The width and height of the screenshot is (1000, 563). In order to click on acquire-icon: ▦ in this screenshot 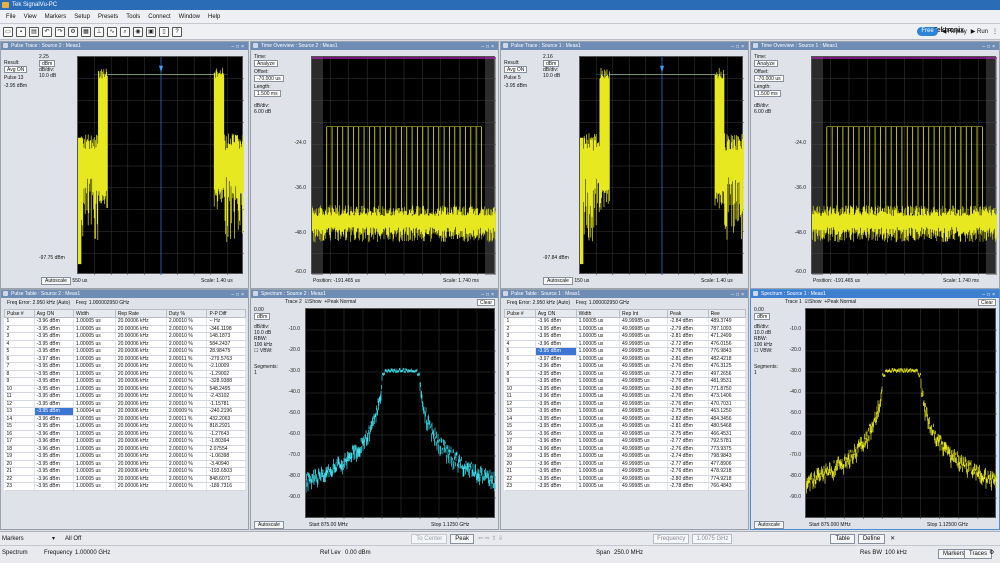, I will do `click(86, 31)`.